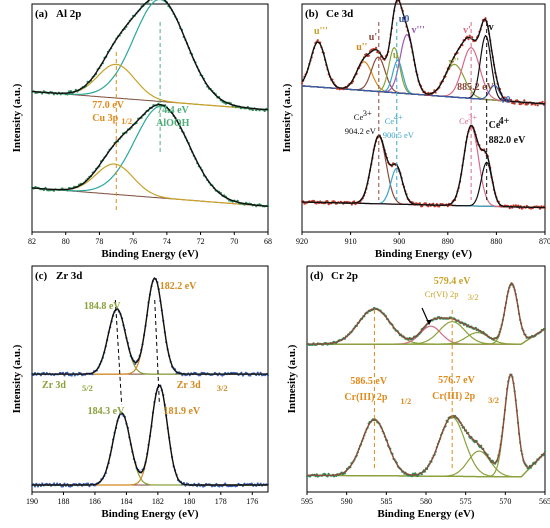 This screenshot has height=528, width=550. I want to click on x-tick-label: 72, so click(201, 241).